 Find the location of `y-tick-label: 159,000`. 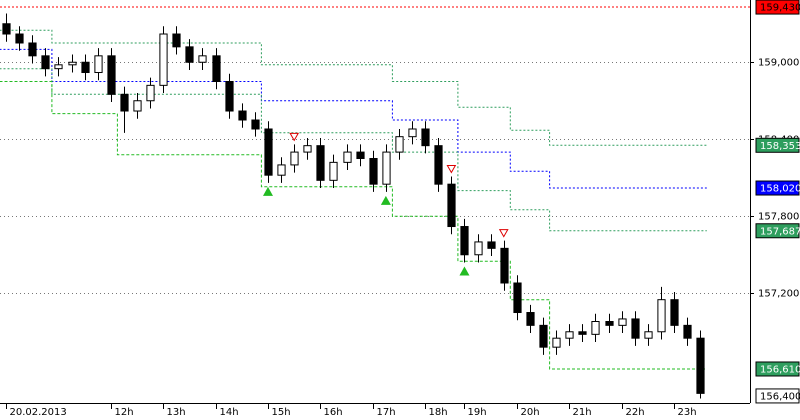

y-tick-label: 159,000 is located at coordinates (778, 63).